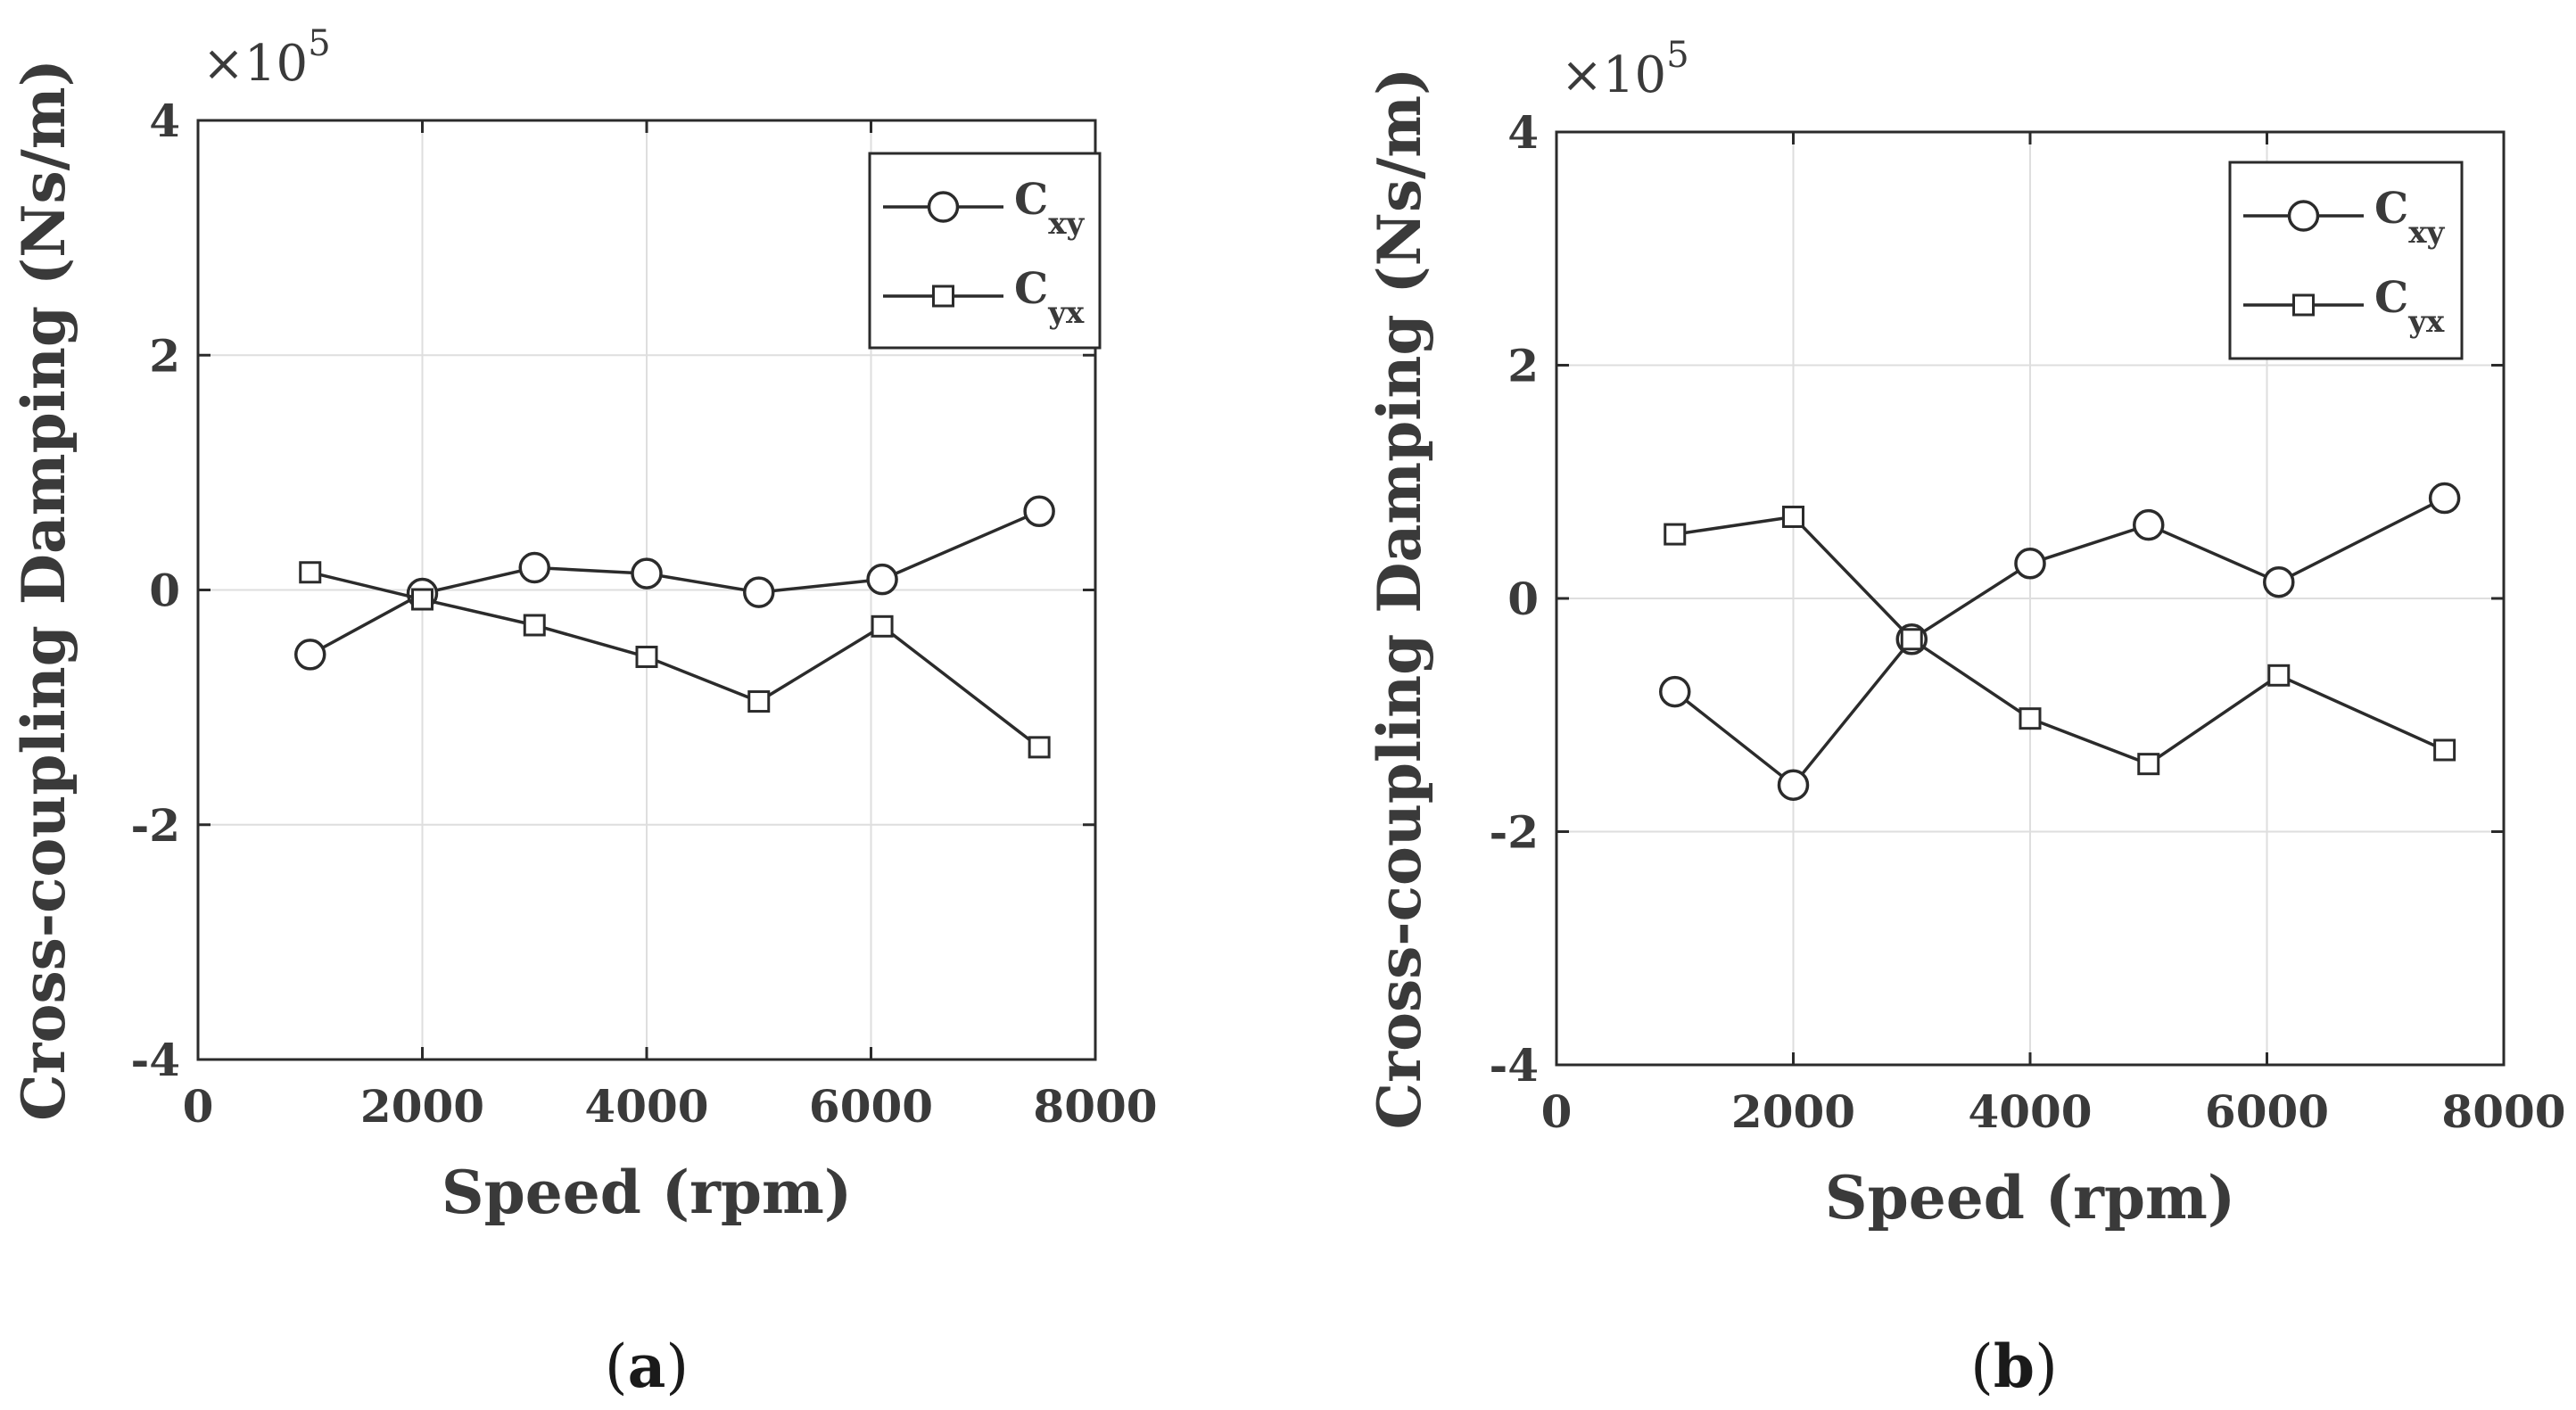 This screenshot has height=1410, width=2576. What do you see at coordinates (2014, 1366) in the screenshot?
I see `panel-caption: (b)` at bounding box center [2014, 1366].